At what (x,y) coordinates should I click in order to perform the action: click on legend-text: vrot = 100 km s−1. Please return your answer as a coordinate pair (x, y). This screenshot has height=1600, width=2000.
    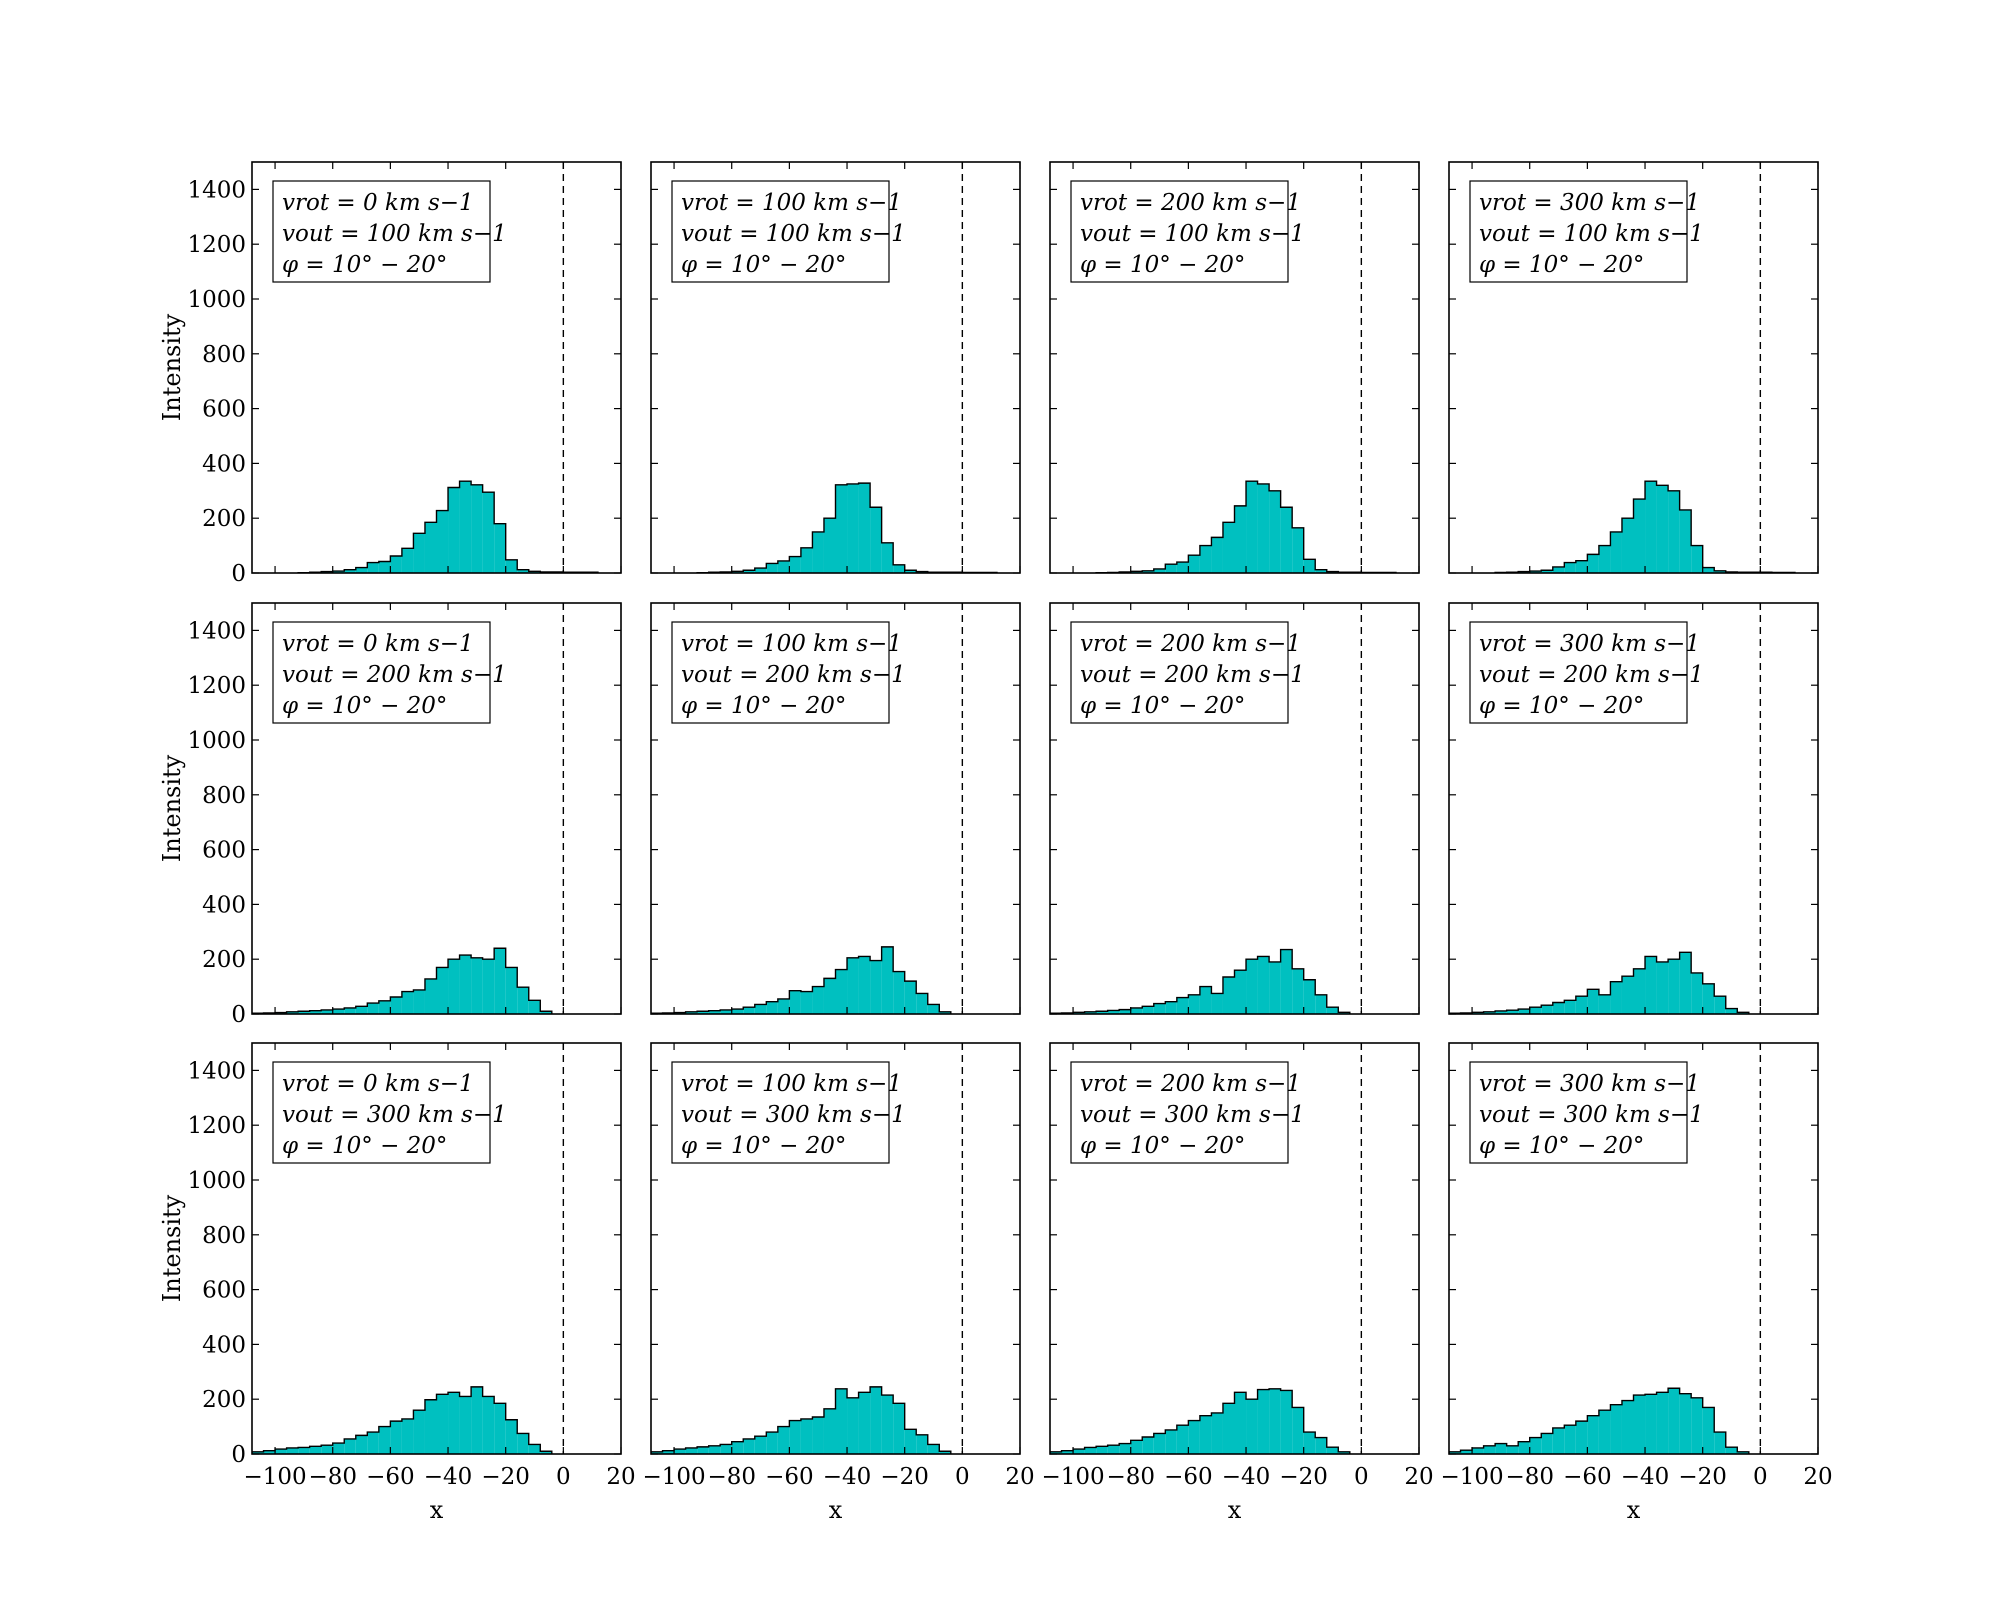
    Looking at the image, I should click on (791, 1084).